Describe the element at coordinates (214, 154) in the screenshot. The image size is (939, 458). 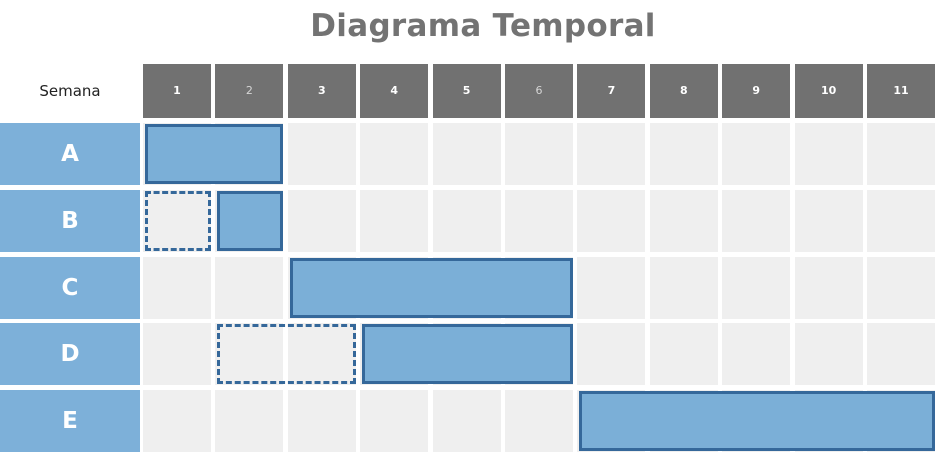
I see `task-bar-a` at that location.